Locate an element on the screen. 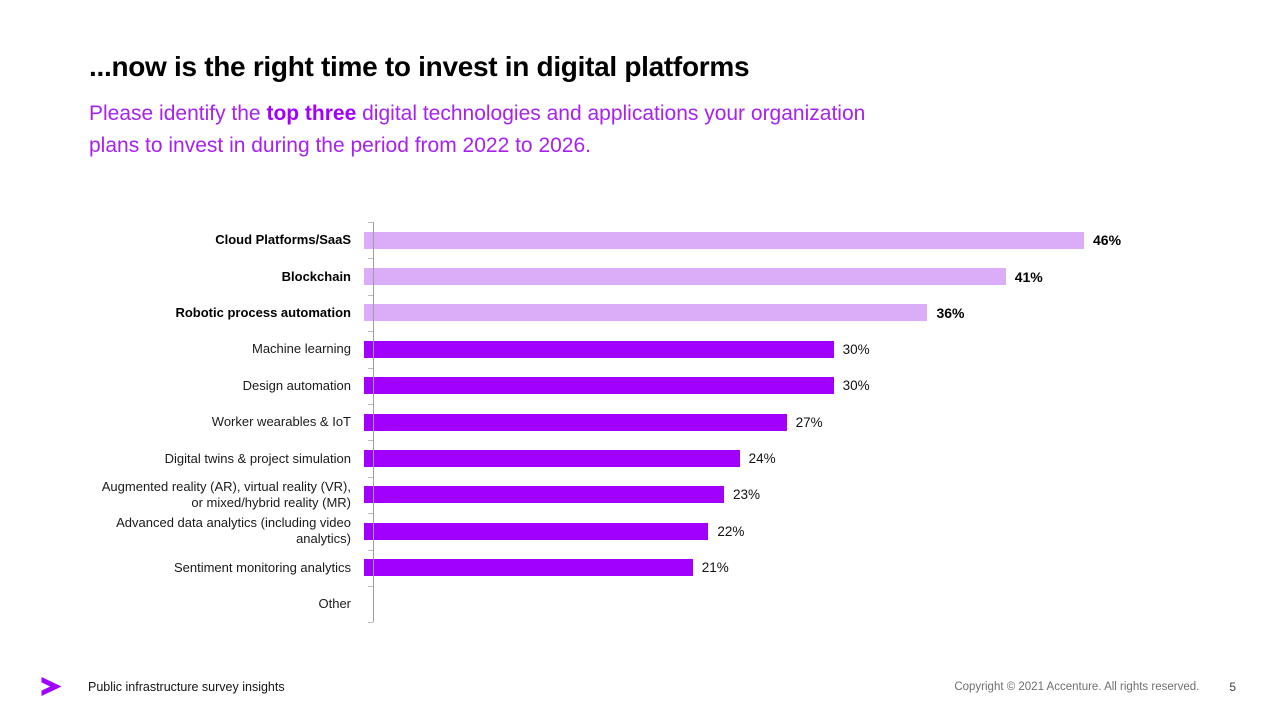 Image resolution: width=1280 pixels, height=720 pixels. chart-row: Digital twins & project simulation 24% is located at coordinates (660, 458).